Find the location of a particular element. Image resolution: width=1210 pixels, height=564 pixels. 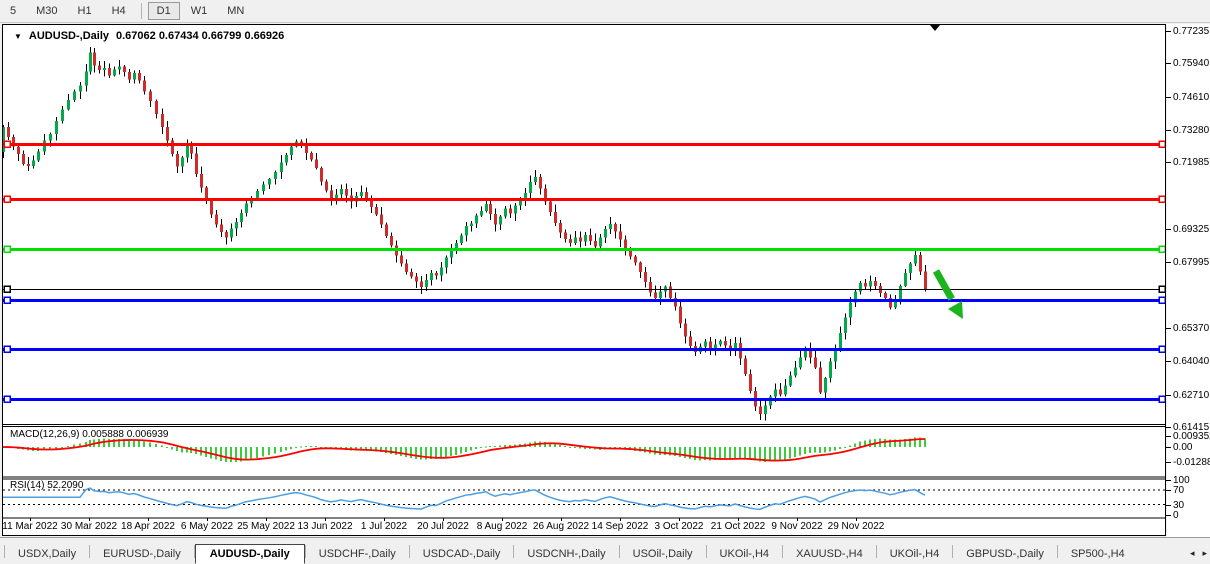

tab-usdcnh-daily: USDCNH-,Daily is located at coordinates (566, 554).